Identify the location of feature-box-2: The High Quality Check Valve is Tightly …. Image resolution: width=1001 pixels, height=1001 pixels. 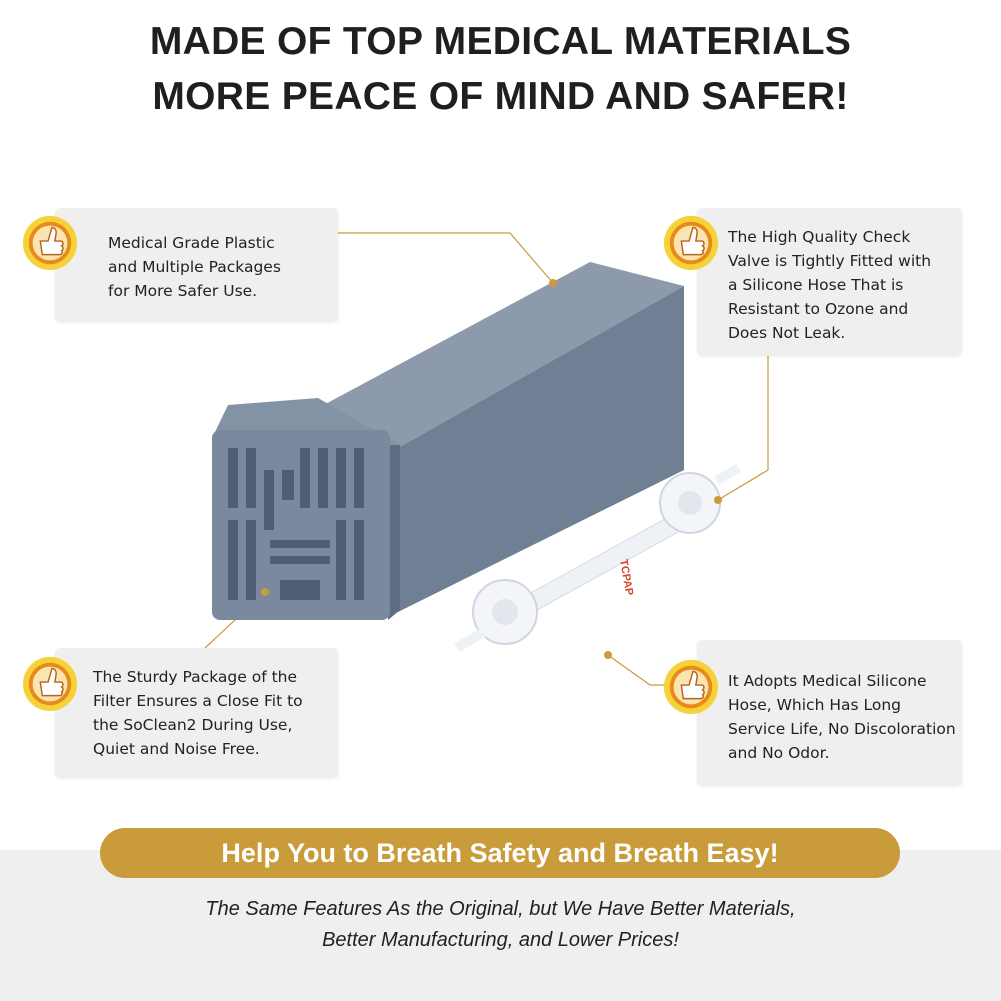
(829, 282).